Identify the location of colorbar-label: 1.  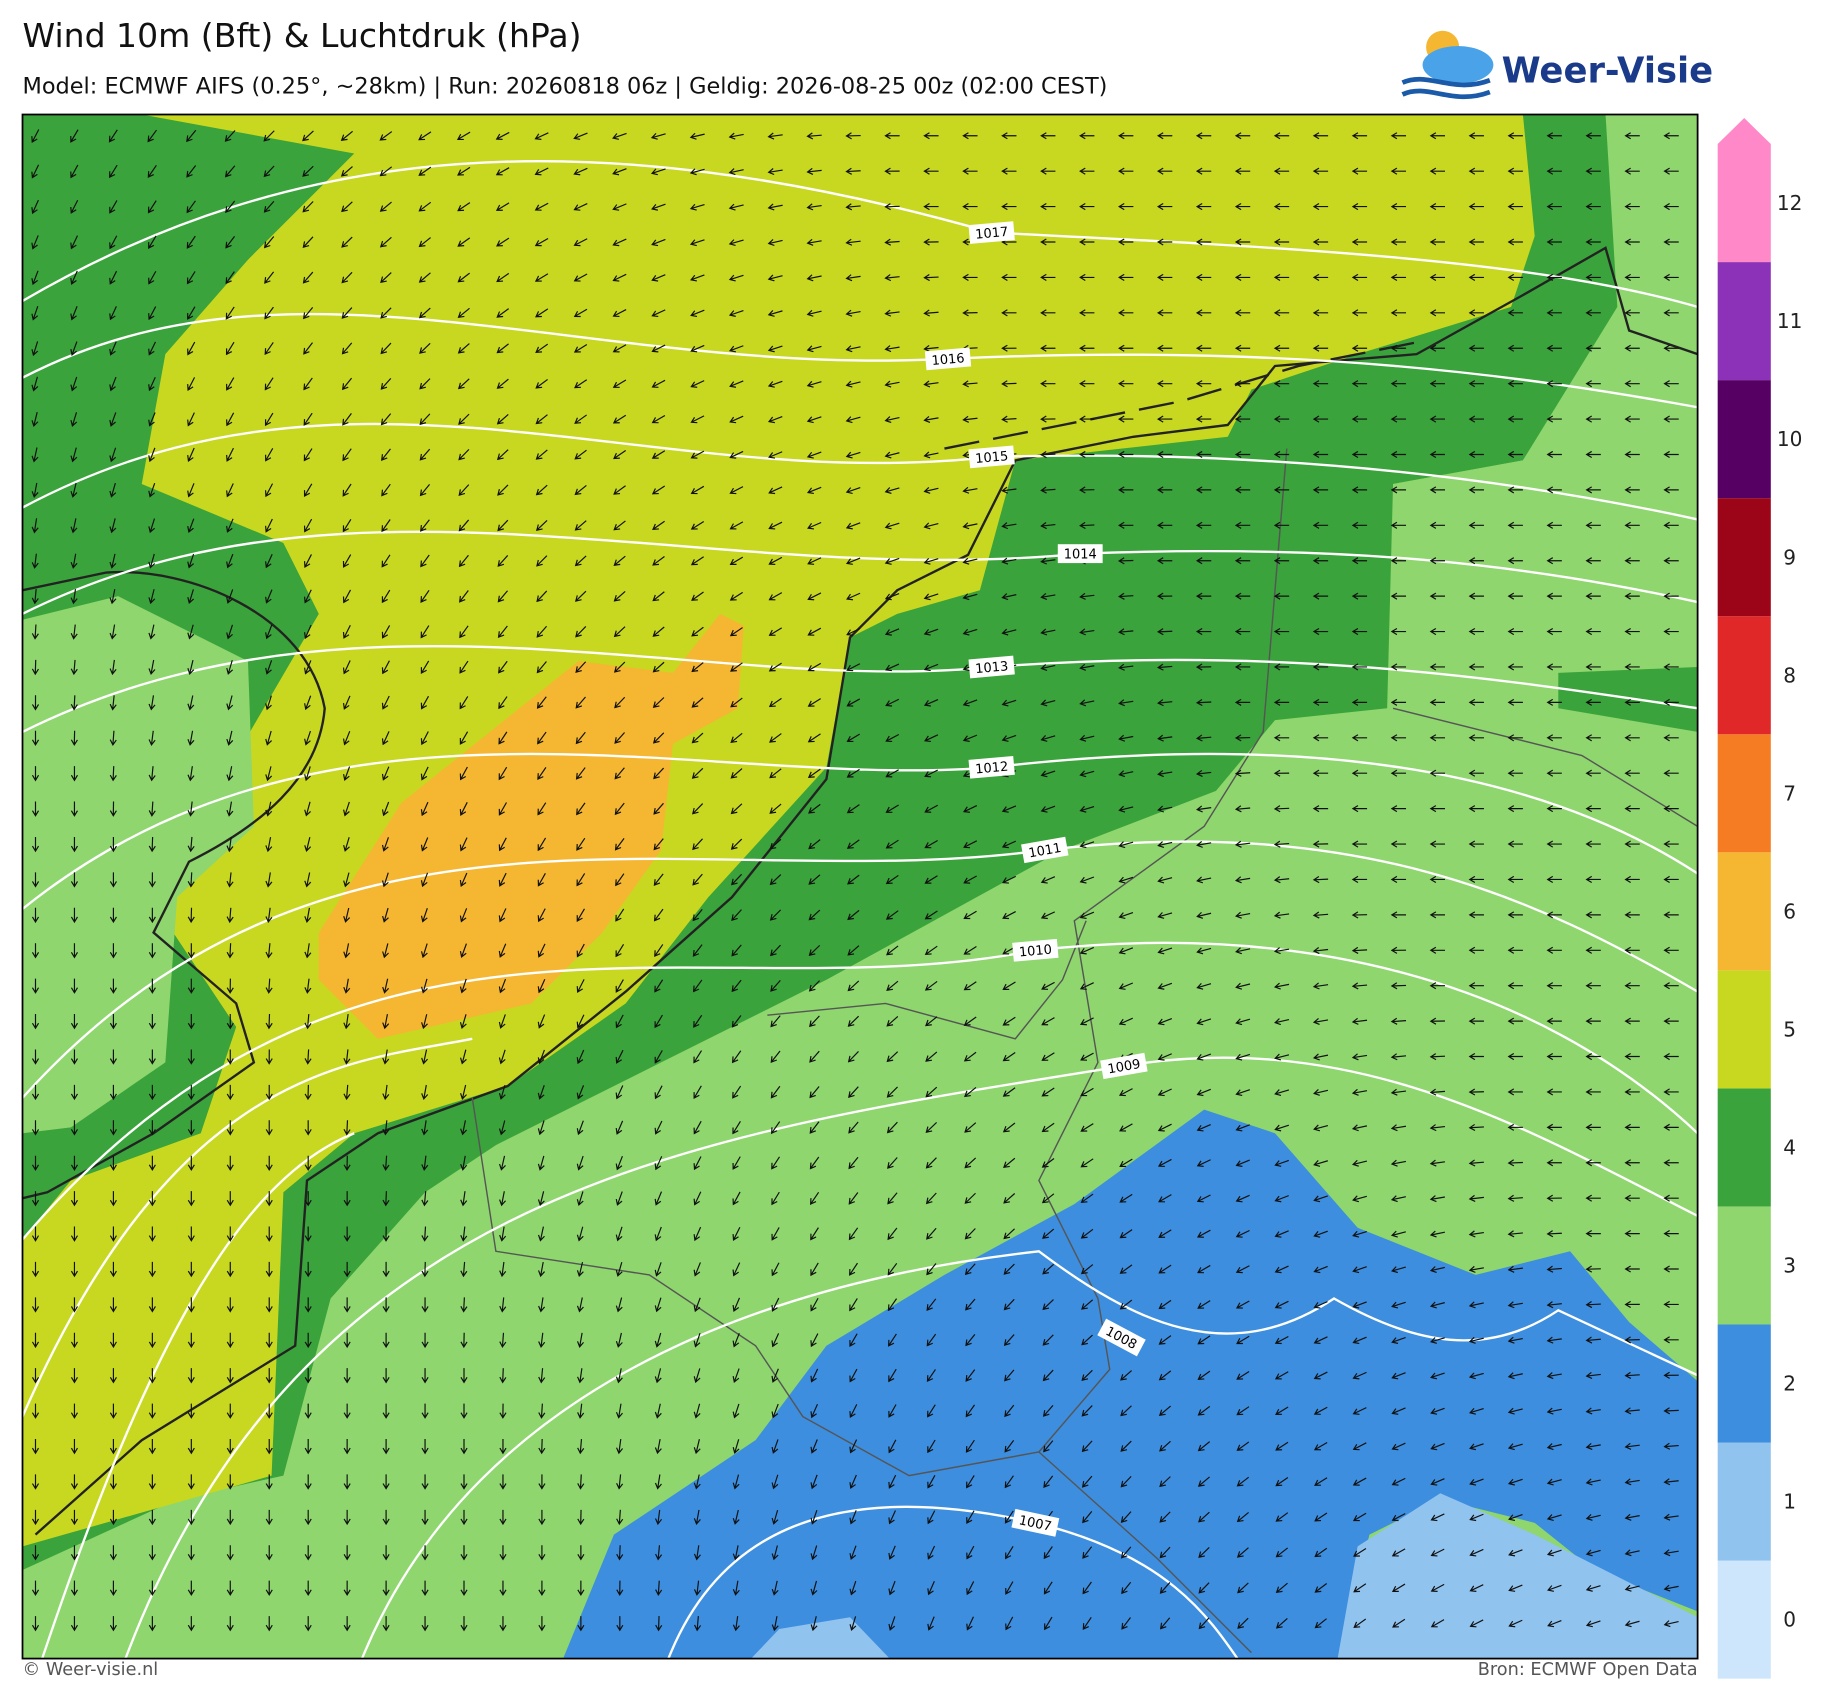
(1789, 1502).